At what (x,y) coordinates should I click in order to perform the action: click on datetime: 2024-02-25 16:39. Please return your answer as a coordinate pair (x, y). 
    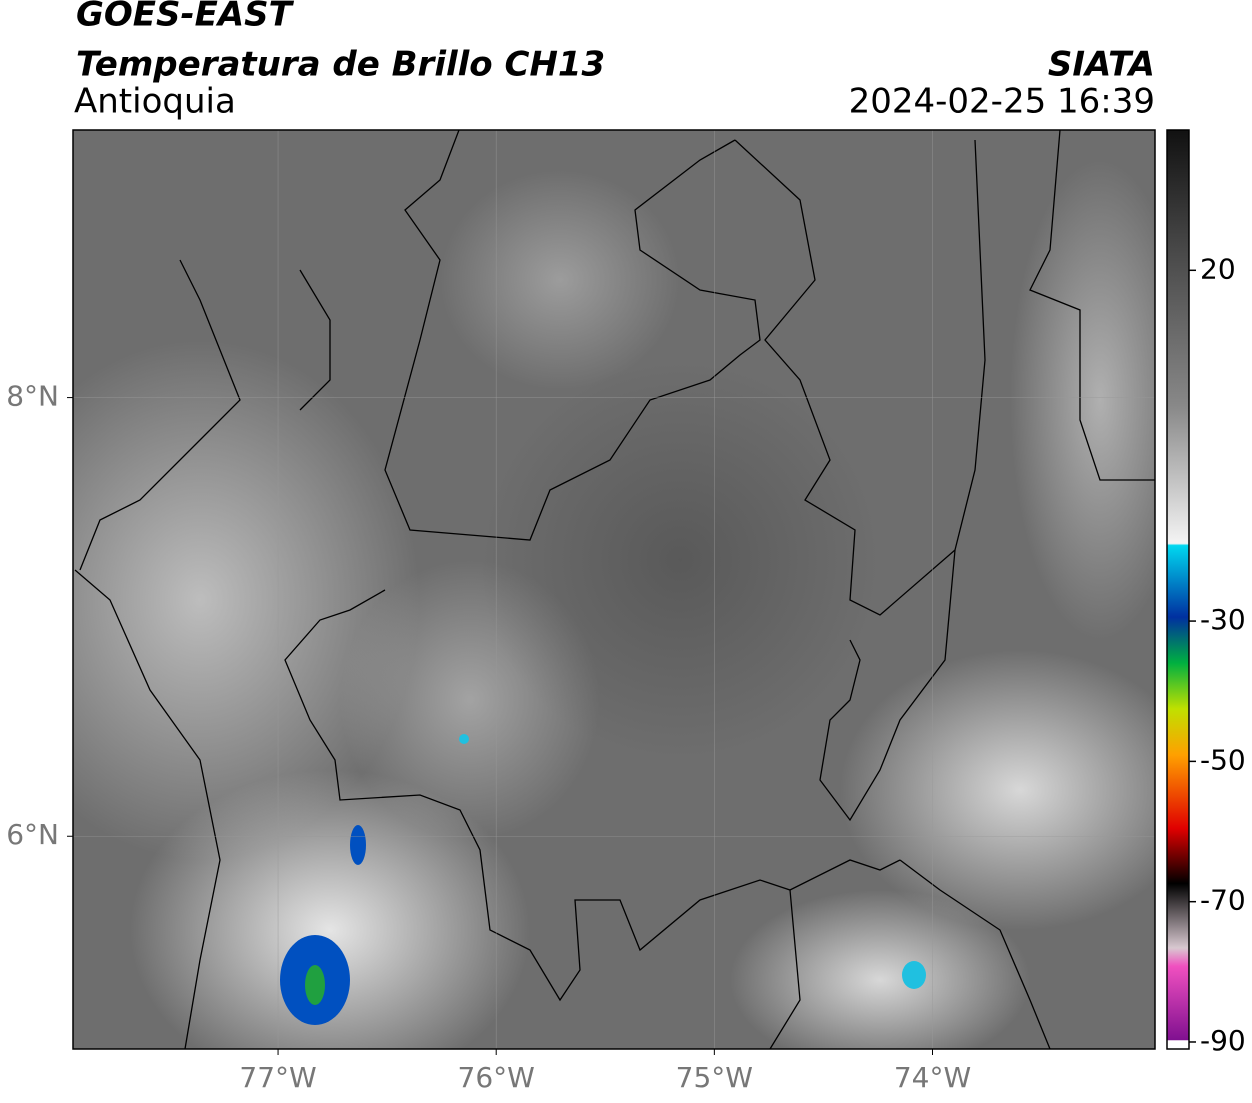
    Looking at the image, I should click on (1002, 102).